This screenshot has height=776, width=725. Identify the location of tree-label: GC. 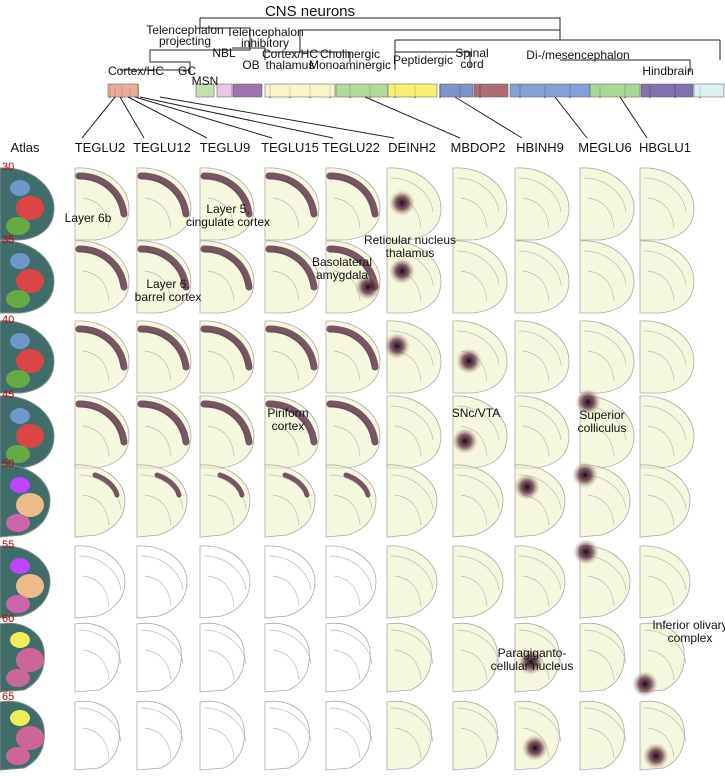
(187, 71).